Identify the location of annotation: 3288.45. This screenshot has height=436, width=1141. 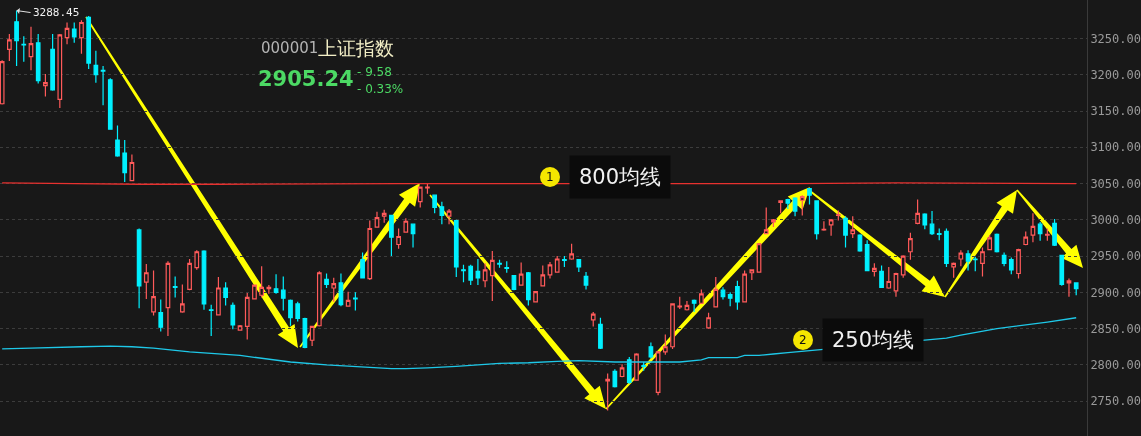
(56, 12).